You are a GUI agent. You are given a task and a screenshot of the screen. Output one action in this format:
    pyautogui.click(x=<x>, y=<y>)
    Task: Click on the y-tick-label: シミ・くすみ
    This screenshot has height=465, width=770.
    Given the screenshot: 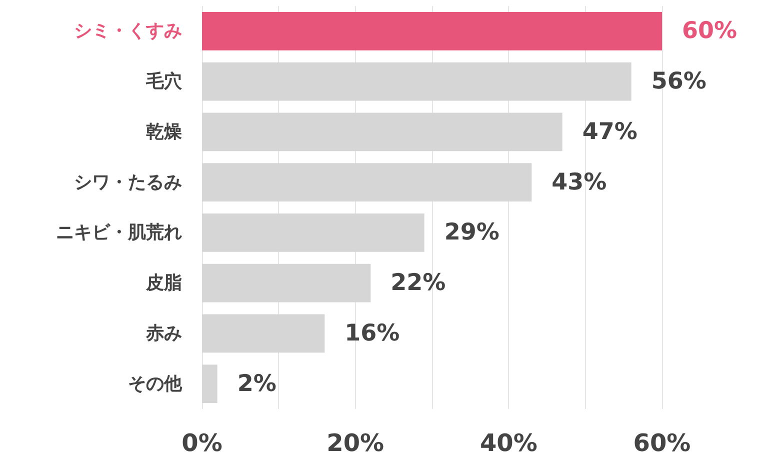 What is the action you would take?
    pyautogui.click(x=128, y=31)
    